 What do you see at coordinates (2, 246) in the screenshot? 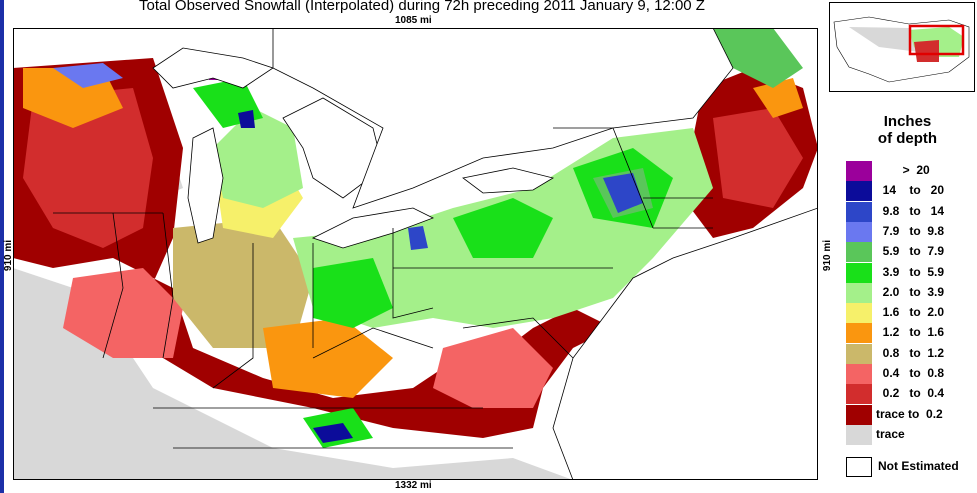
I see `left-border-bar` at bounding box center [2, 246].